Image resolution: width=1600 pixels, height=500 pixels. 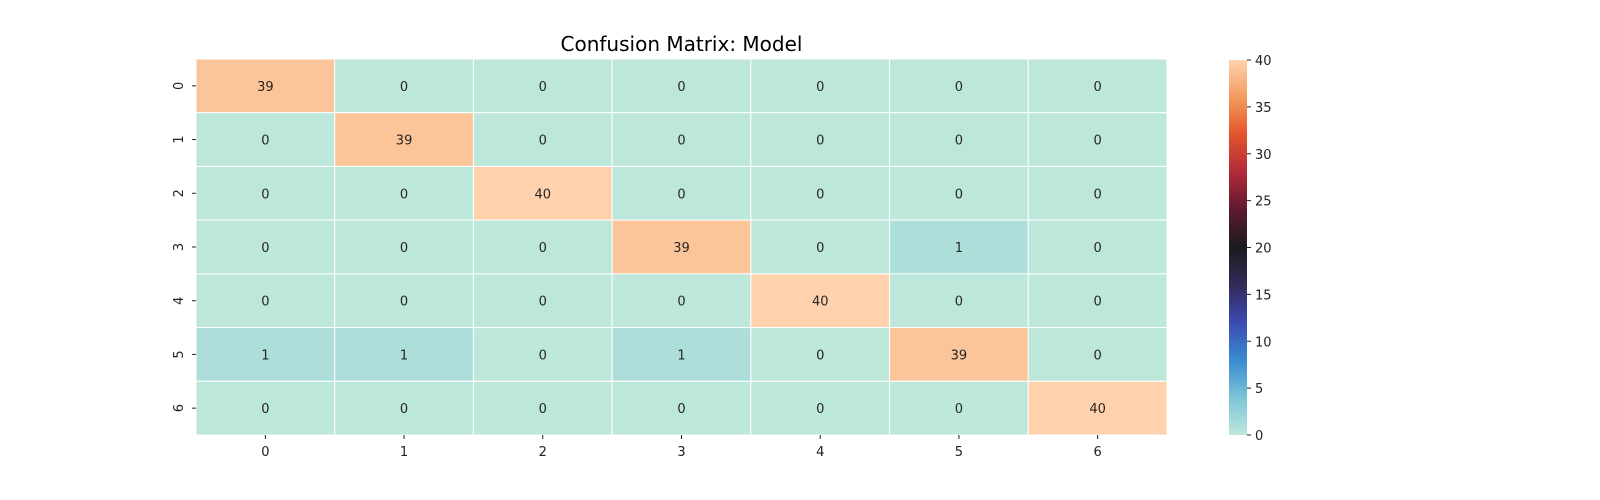 What do you see at coordinates (265, 452) in the screenshot?
I see `x-tick-label: 0` at bounding box center [265, 452].